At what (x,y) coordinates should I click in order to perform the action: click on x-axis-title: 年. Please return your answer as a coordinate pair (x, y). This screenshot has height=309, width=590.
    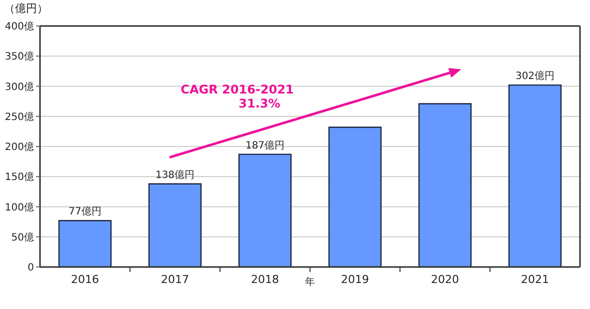
    Looking at the image, I should click on (310, 282).